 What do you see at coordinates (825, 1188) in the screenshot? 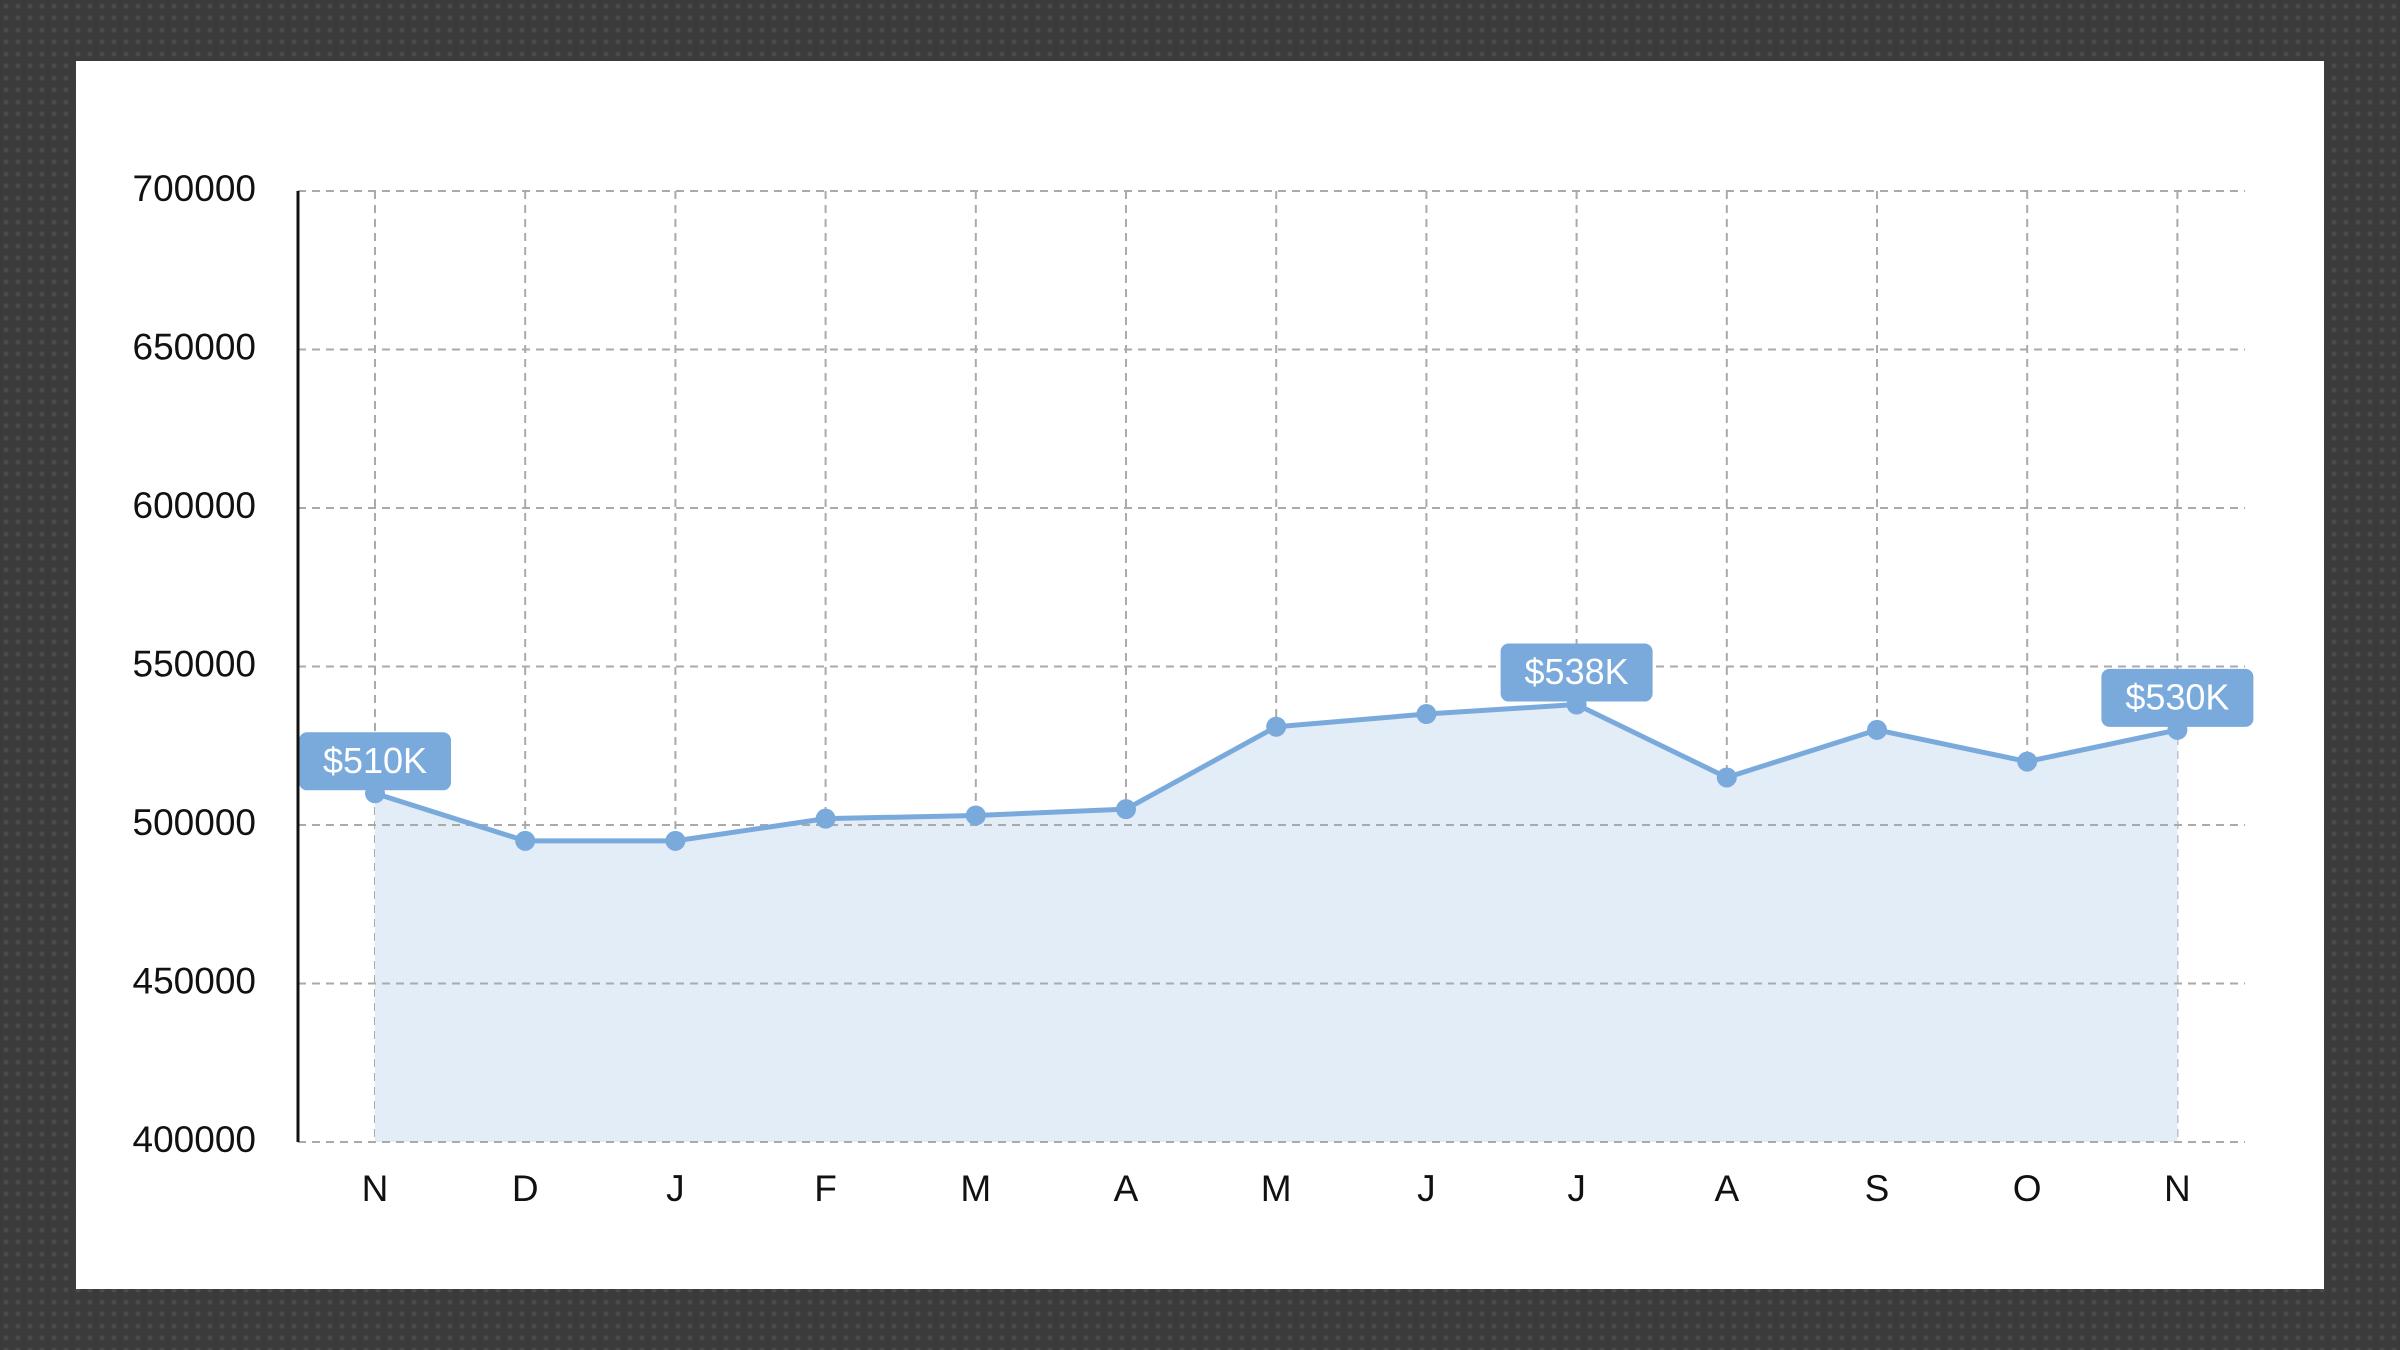
I see `x-tick-label: F` at bounding box center [825, 1188].